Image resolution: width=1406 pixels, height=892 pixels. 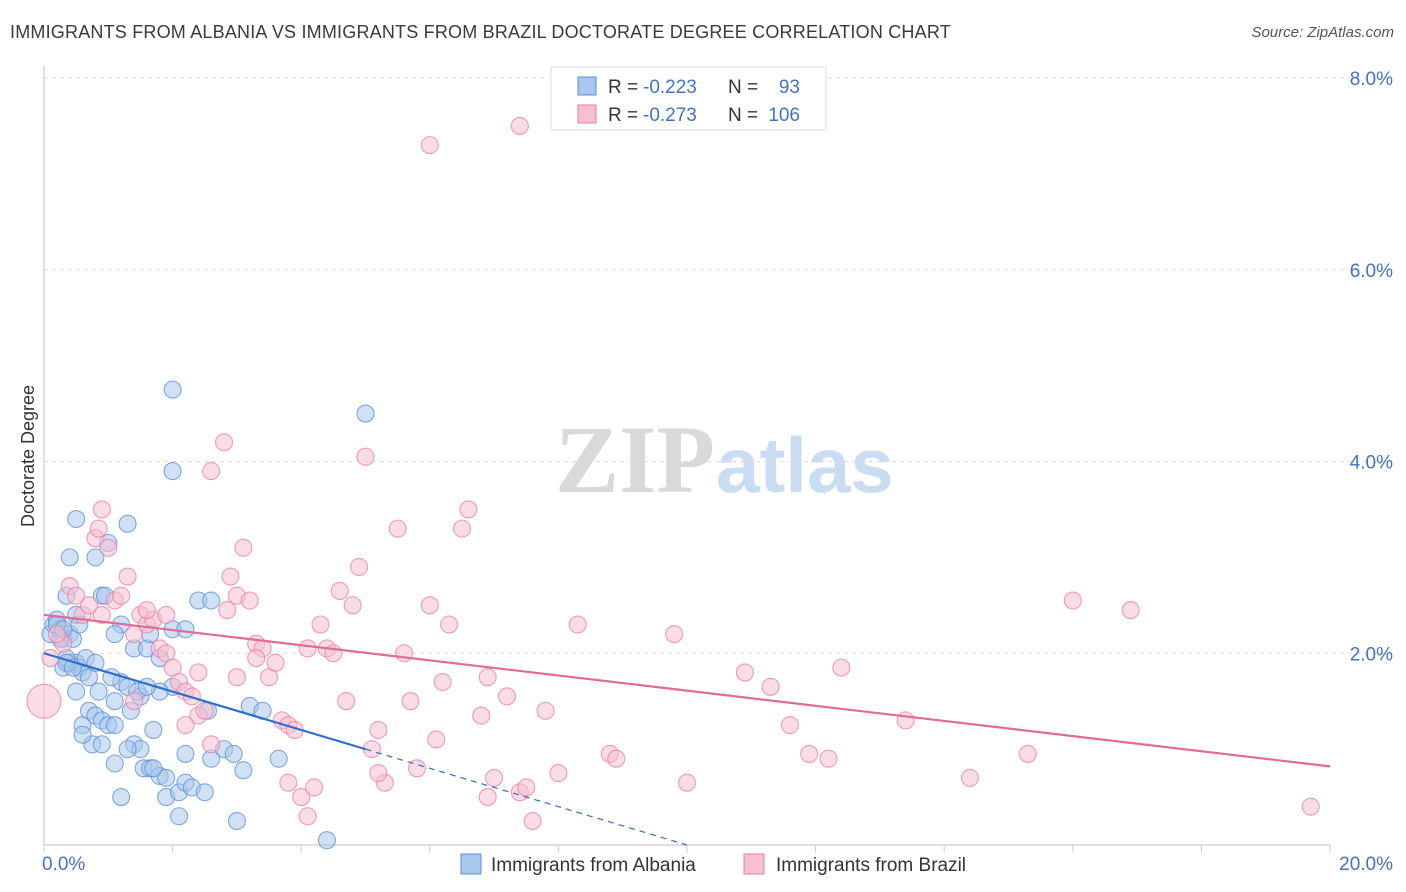 I want to click on bottom-legend-swatch-brazil, so click(x=754, y=864).